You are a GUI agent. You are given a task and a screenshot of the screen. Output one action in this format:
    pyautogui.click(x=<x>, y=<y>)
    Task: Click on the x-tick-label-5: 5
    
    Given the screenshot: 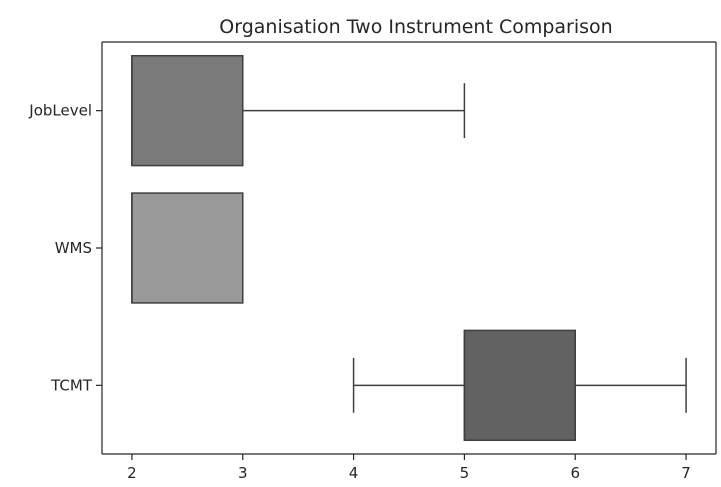 What is the action you would take?
    pyautogui.click(x=465, y=473)
    